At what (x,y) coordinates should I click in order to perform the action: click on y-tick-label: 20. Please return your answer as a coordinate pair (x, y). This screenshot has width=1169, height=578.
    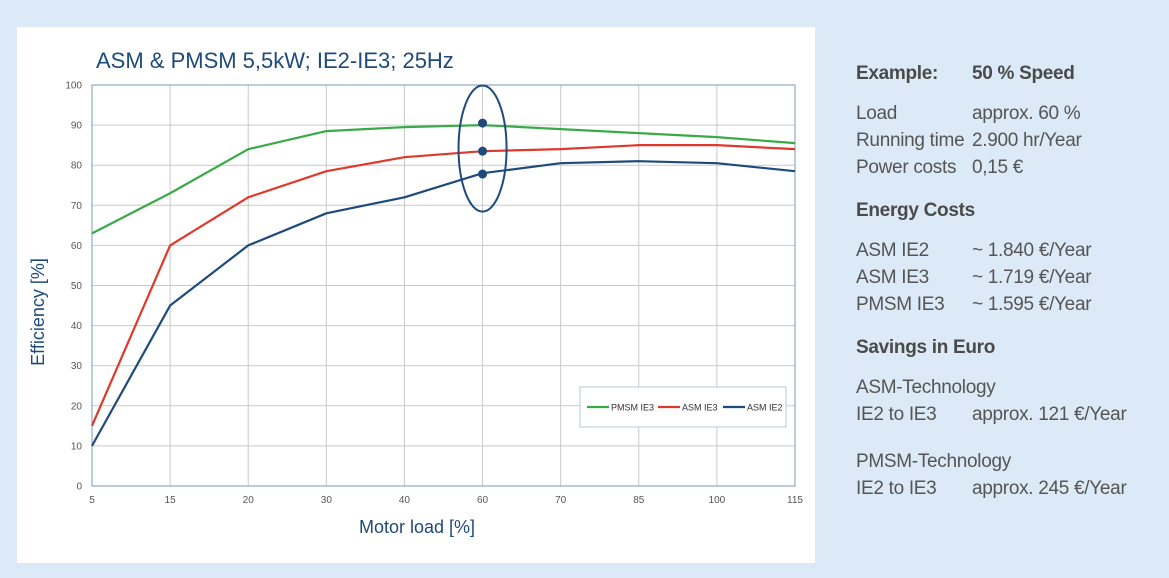
    Looking at the image, I should click on (77, 406).